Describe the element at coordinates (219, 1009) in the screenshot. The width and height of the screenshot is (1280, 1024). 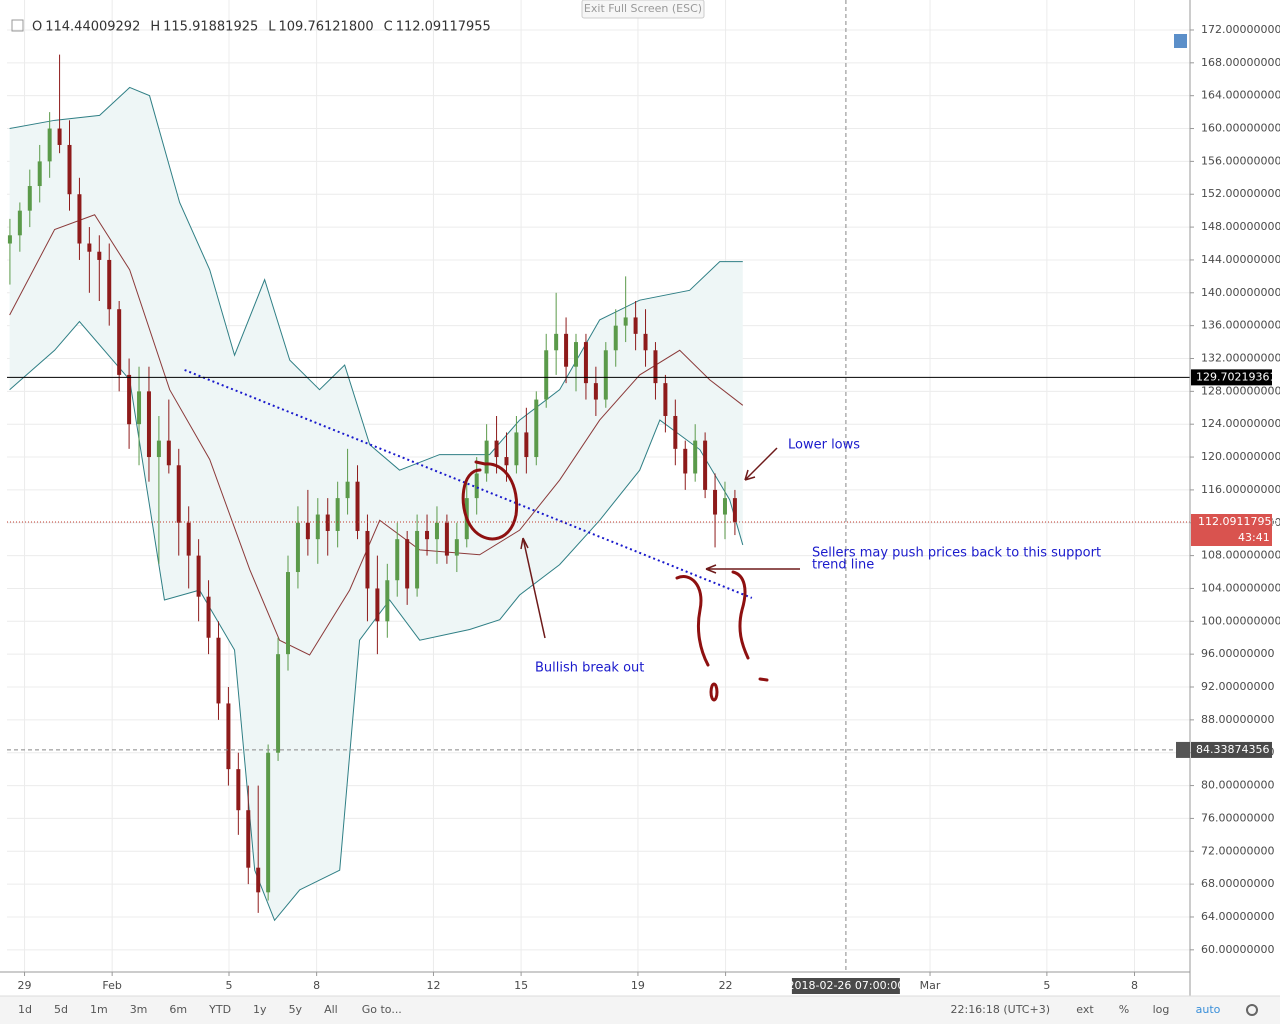
I see `range-button: YTD` at that location.